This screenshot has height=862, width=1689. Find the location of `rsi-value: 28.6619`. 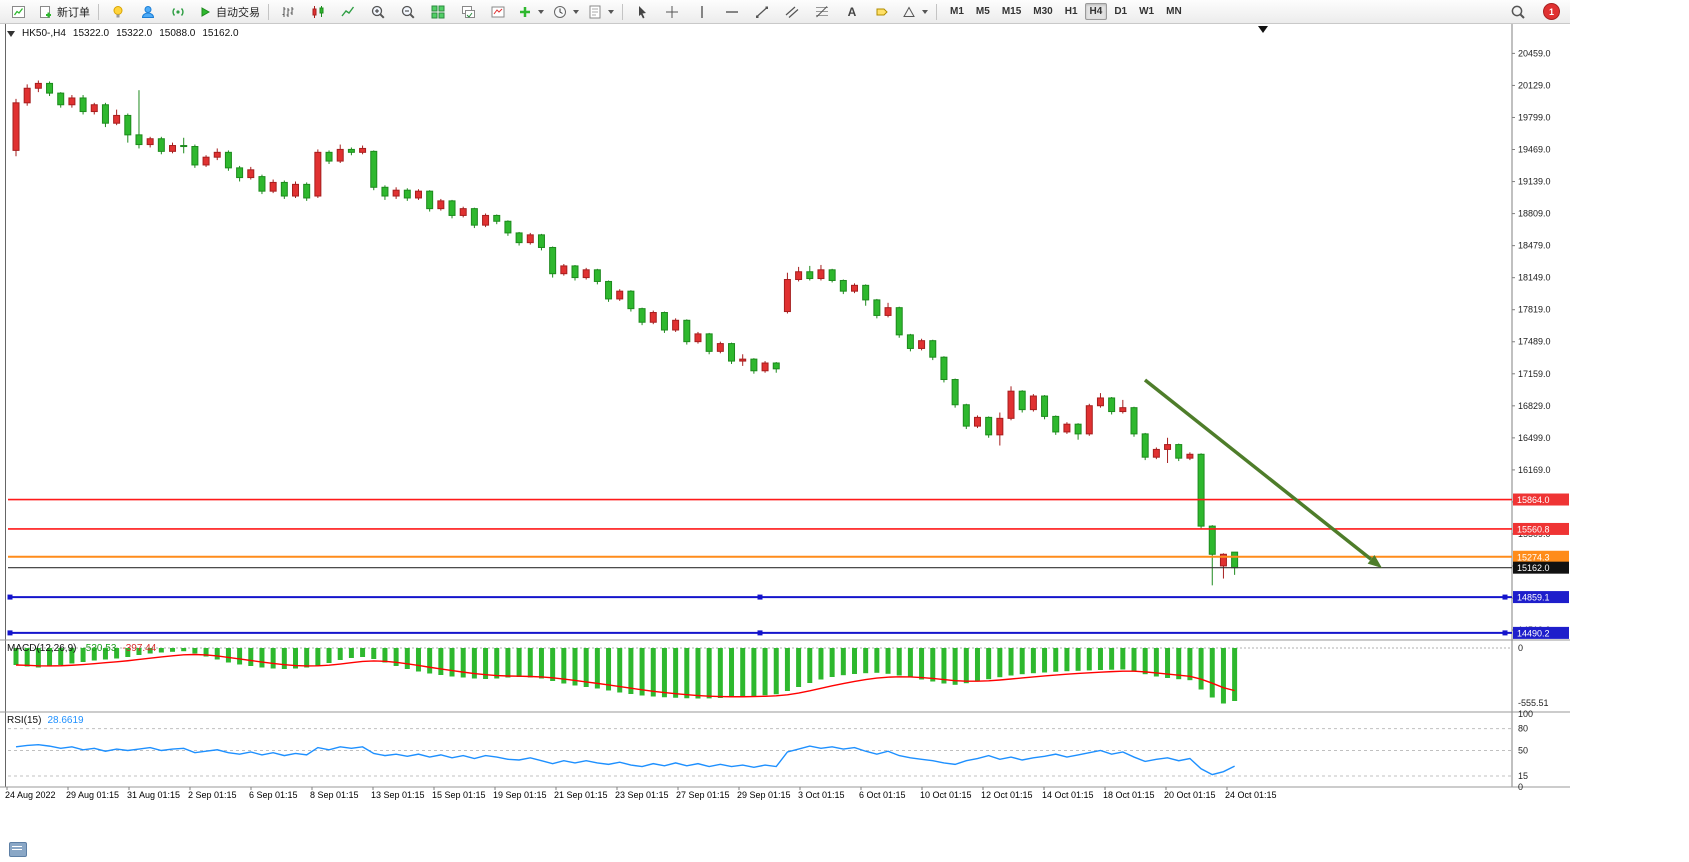

rsi-value: 28.6619 is located at coordinates (65, 720).